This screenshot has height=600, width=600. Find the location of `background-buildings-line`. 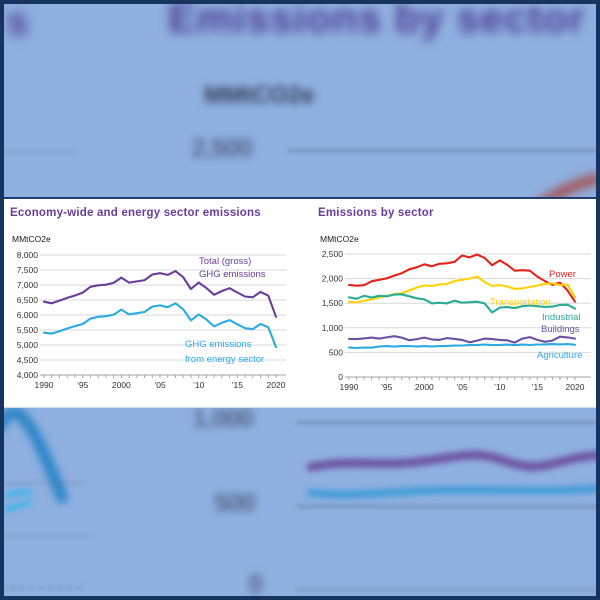

background-buildings-line is located at coordinates (451, 461).